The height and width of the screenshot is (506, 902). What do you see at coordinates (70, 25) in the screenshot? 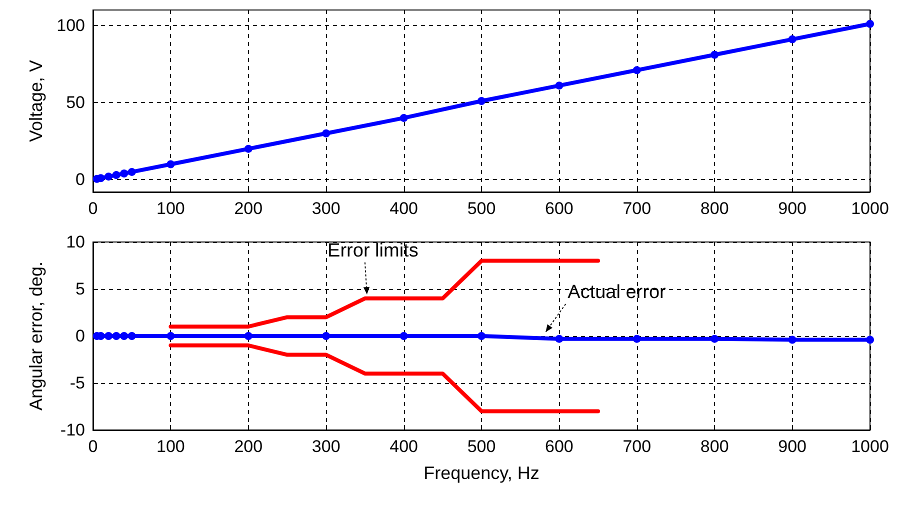
I see `y-tick-label: 100` at bounding box center [70, 25].